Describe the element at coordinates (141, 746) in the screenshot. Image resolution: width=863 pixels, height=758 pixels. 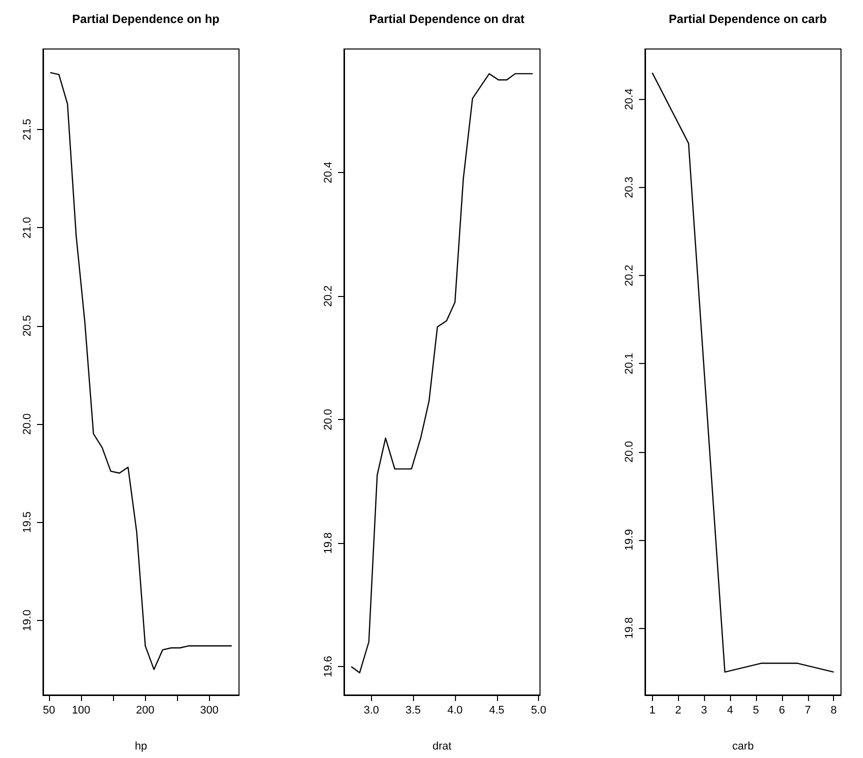
I see `x-axis-title: hp` at that location.